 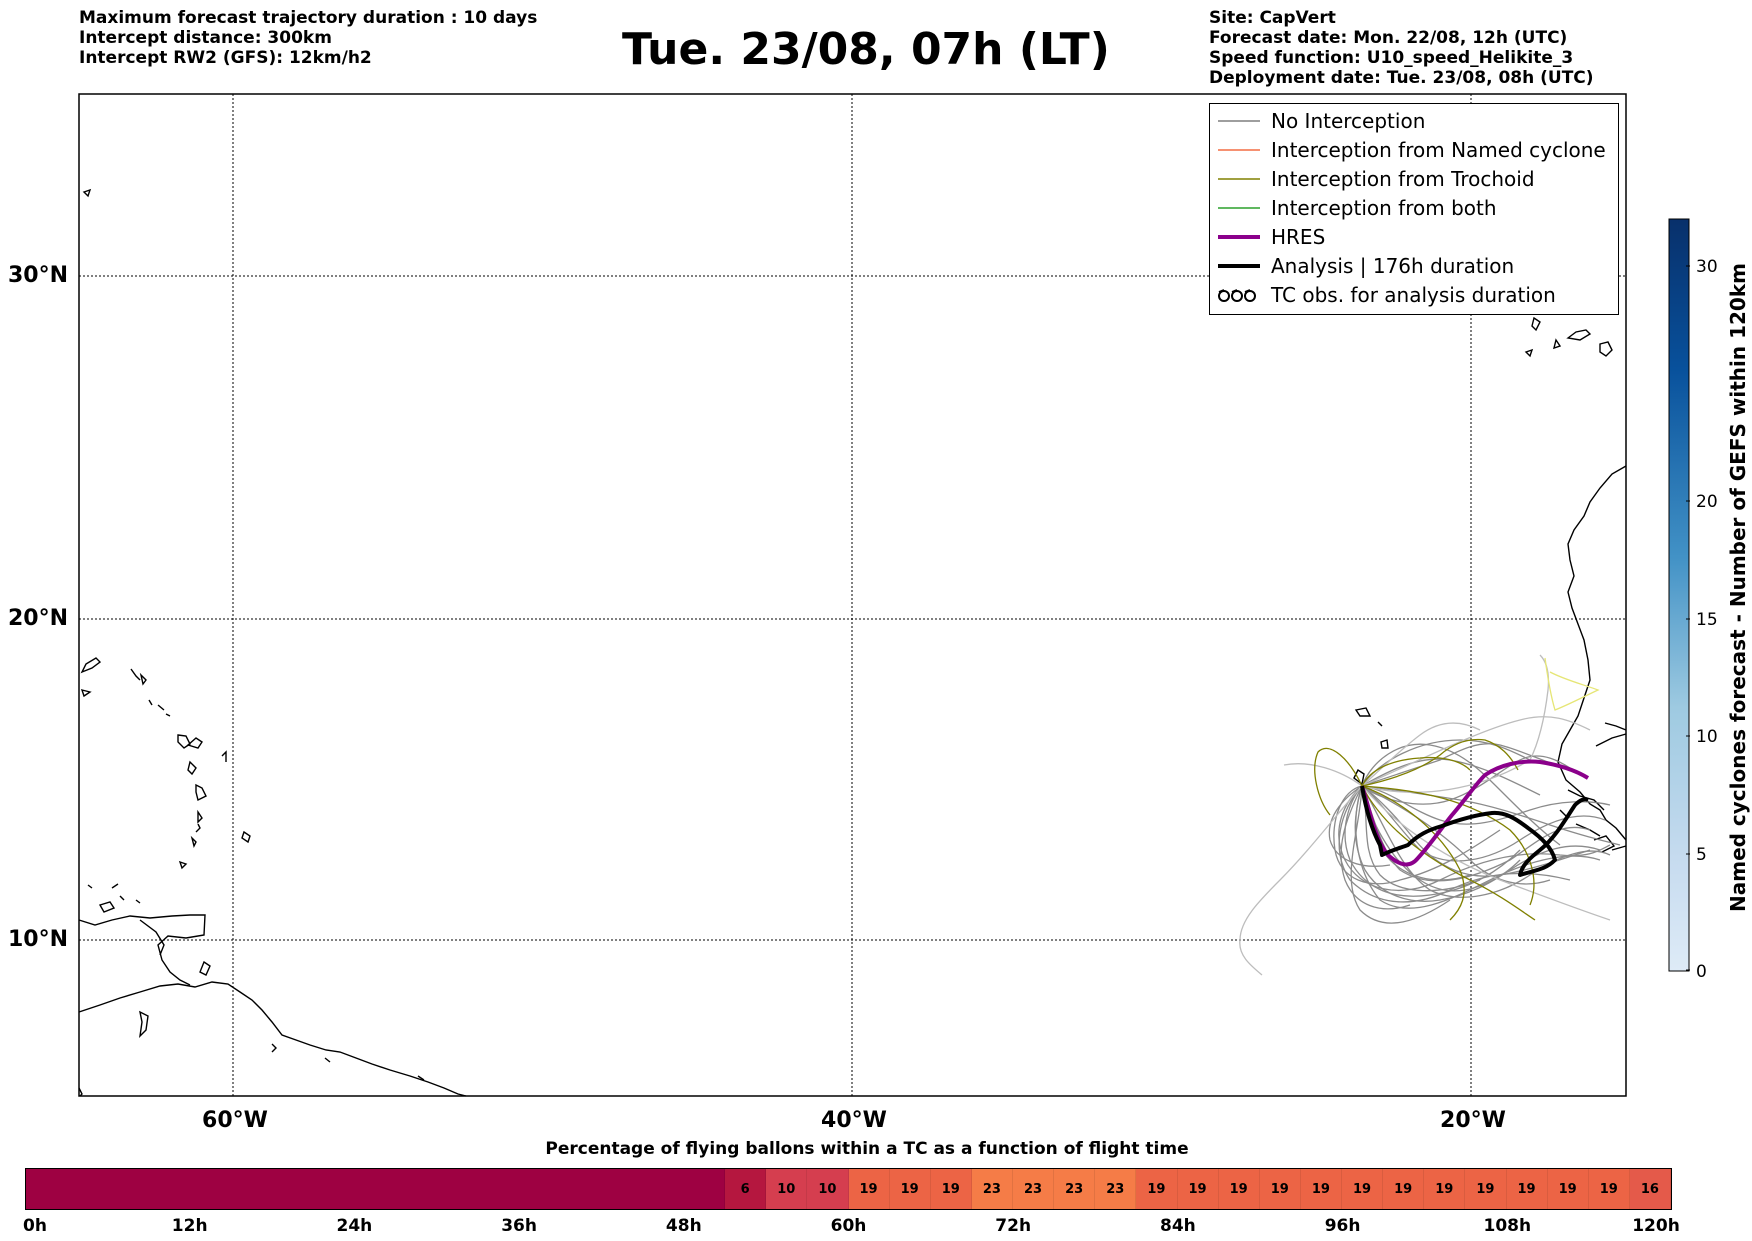 What do you see at coordinates (1401, 78) in the screenshot?
I see `header-right-line: Deployment date: Tue. 23/08, 08h (UTC)` at bounding box center [1401, 78].